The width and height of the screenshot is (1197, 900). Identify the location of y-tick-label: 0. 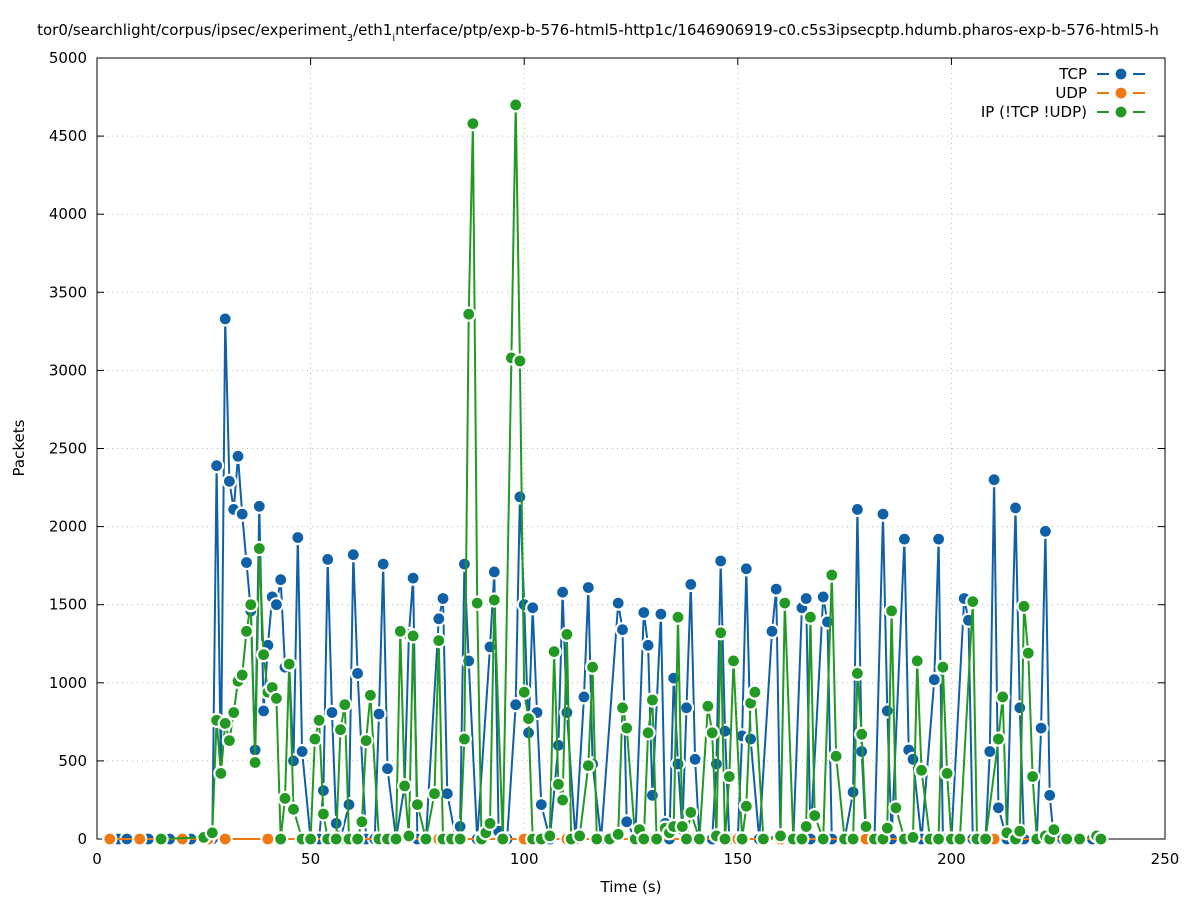
(82, 839).